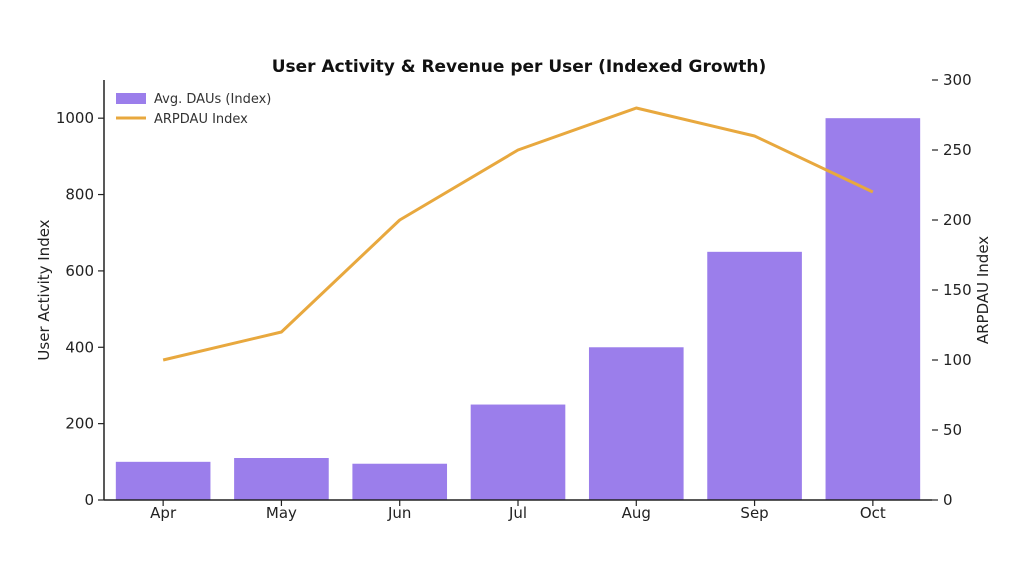 The image size is (1024, 565). Describe the element at coordinates (399, 513) in the screenshot. I see `x-tick-label: Jun` at that location.